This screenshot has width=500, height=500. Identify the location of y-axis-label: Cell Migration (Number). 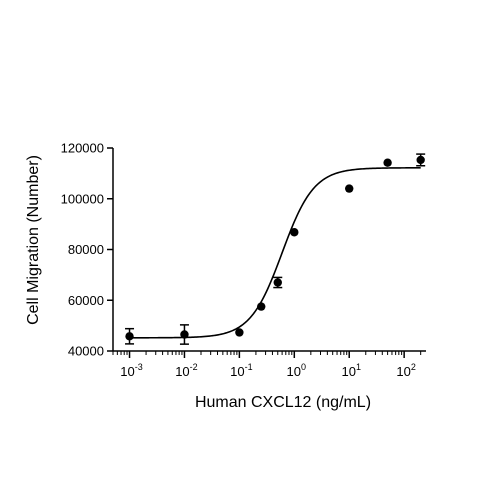
(33, 240).